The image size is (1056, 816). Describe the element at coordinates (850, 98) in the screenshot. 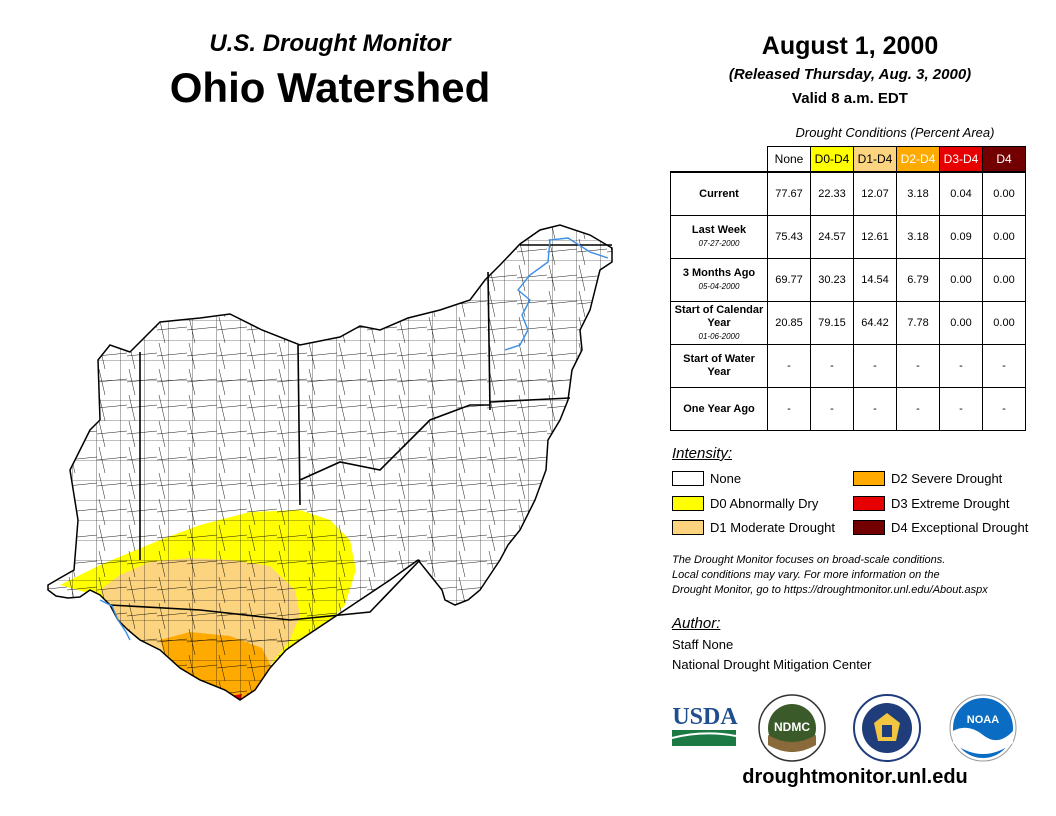

I see `valid-time: Valid 8 a.m. EDT` at that location.